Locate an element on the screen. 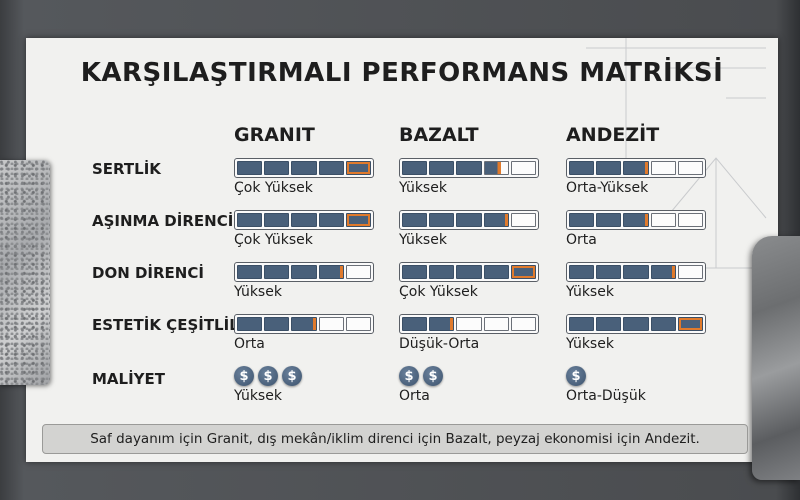 Image resolution: width=800 pixels, height=500 pixels. row-label-1: SERTLİK is located at coordinates (126, 169).